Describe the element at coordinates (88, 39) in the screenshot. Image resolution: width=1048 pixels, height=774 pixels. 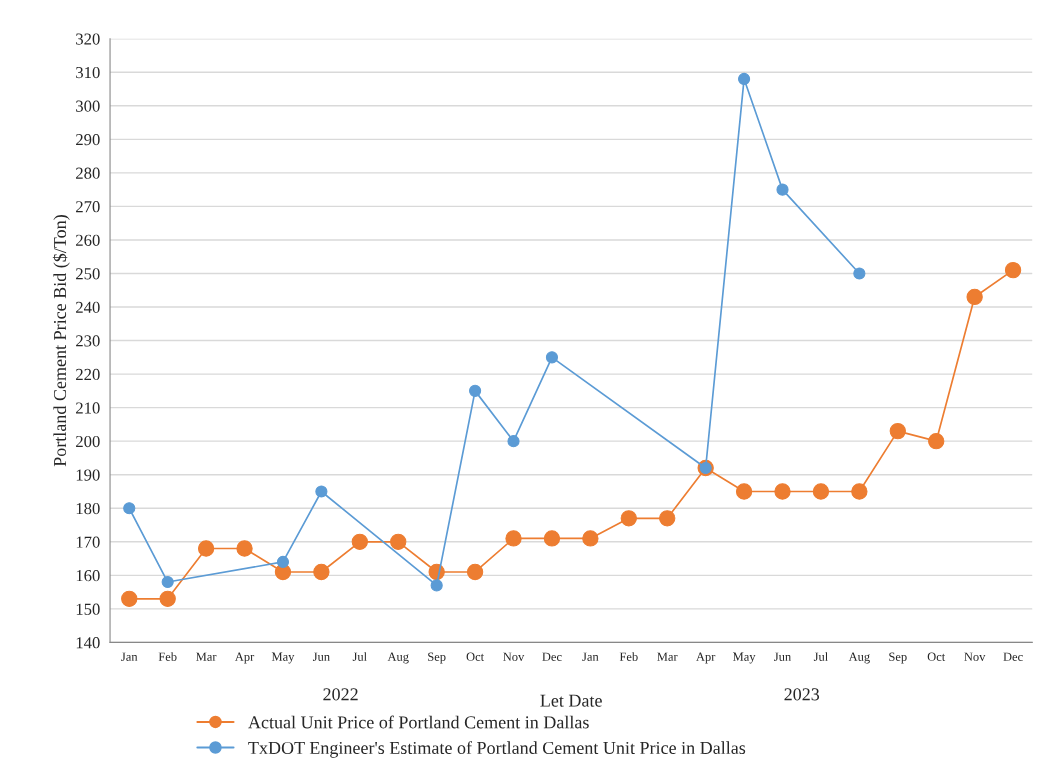
I see `y-tick-label: 320` at that location.